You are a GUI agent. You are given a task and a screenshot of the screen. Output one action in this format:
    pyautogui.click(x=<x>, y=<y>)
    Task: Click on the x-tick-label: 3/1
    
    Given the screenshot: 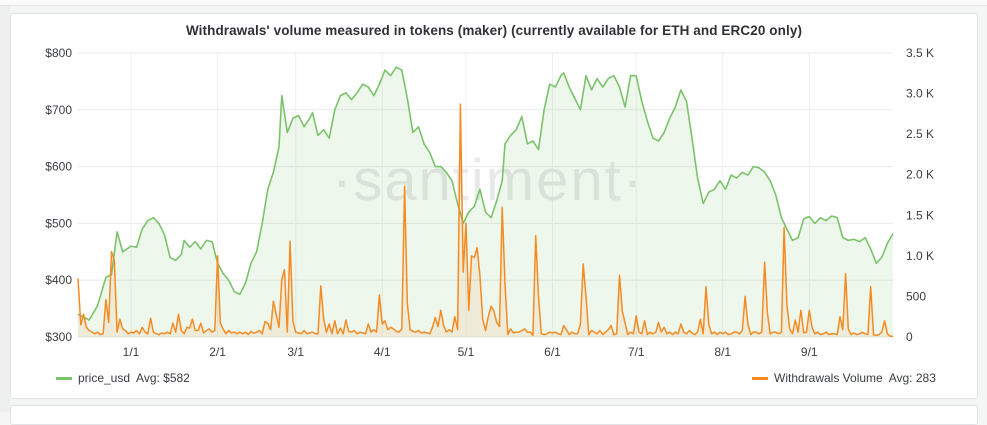 What is the action you would take?
    pyautogui.click(x=295, y=352)
    